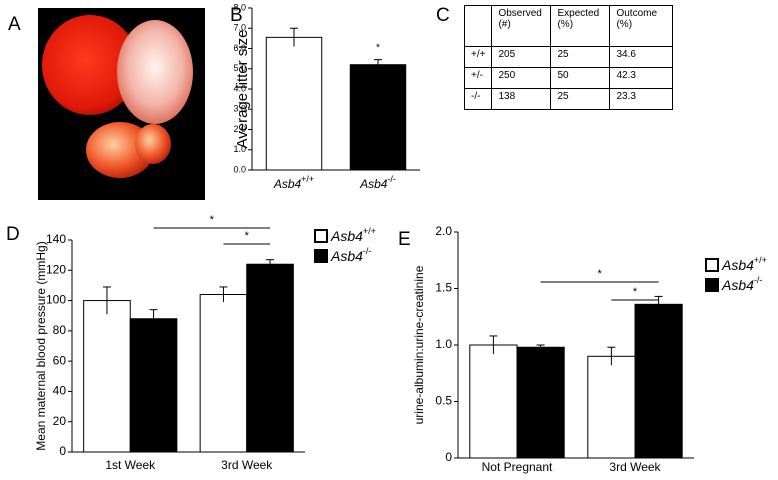 The image size is (778, 480). I want to click on table-cell: 138, so click(521, 99).